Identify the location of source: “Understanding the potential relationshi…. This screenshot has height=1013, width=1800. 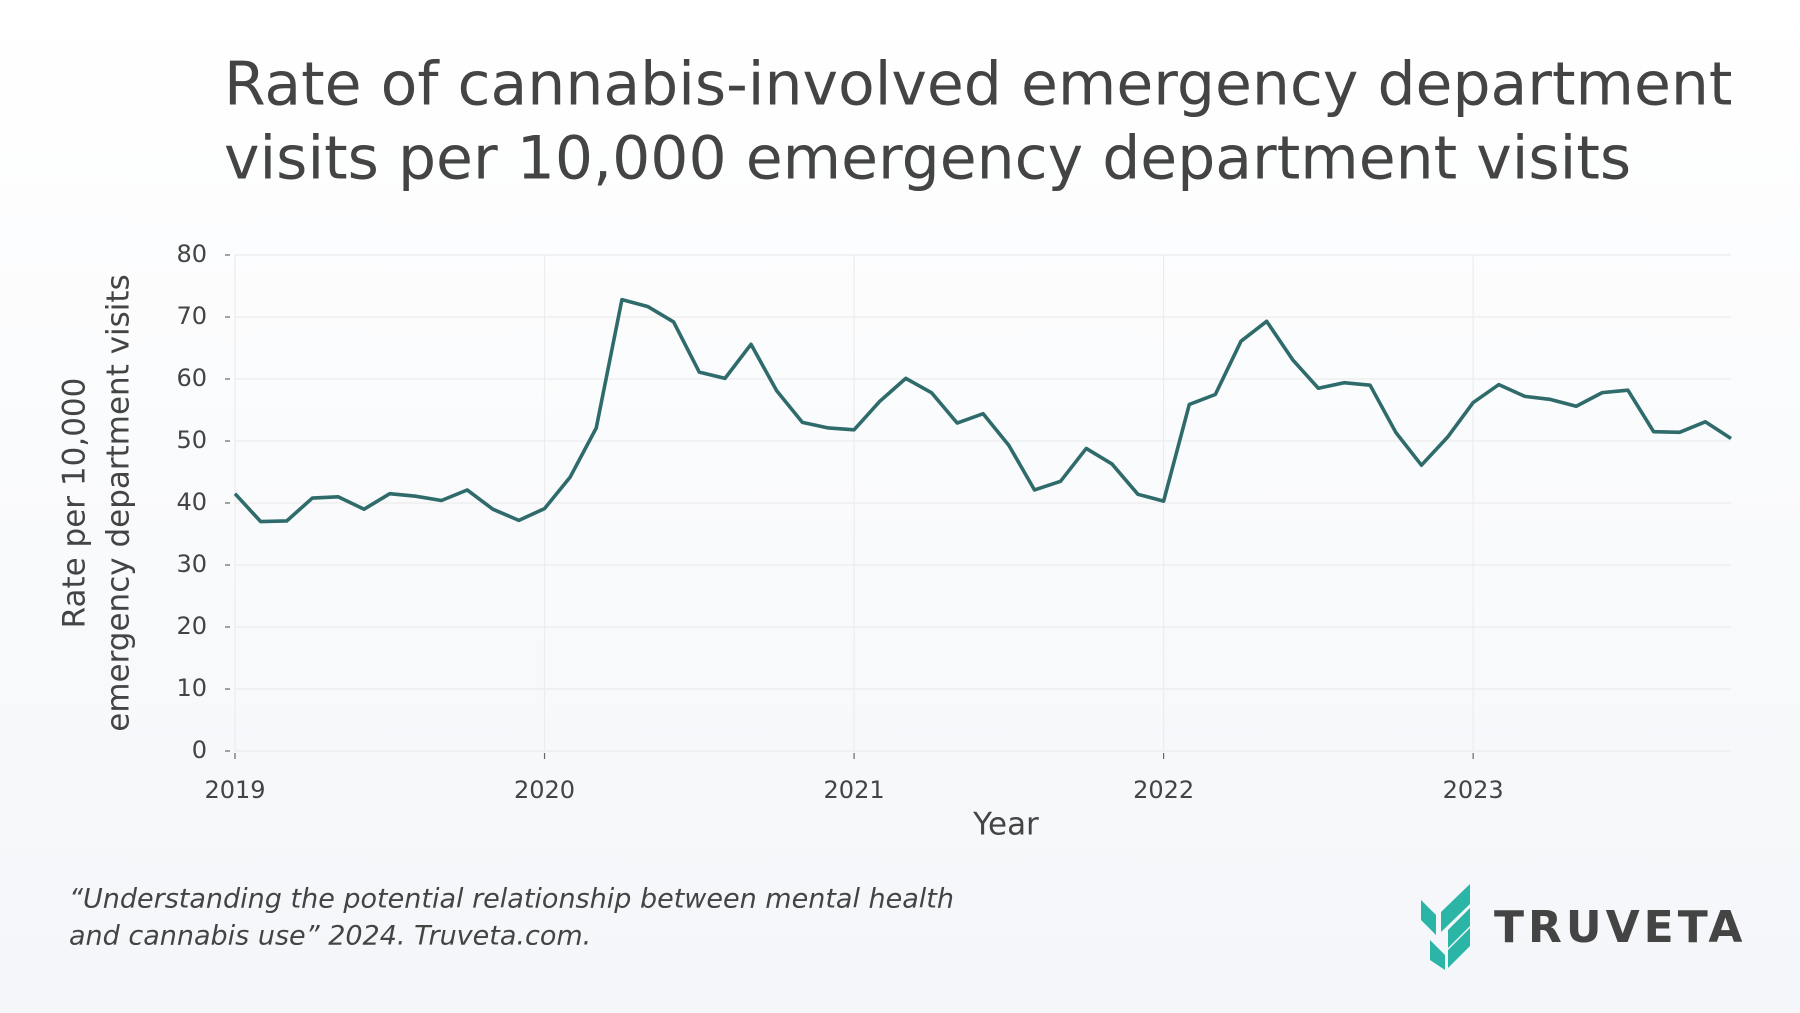
(511, 899).